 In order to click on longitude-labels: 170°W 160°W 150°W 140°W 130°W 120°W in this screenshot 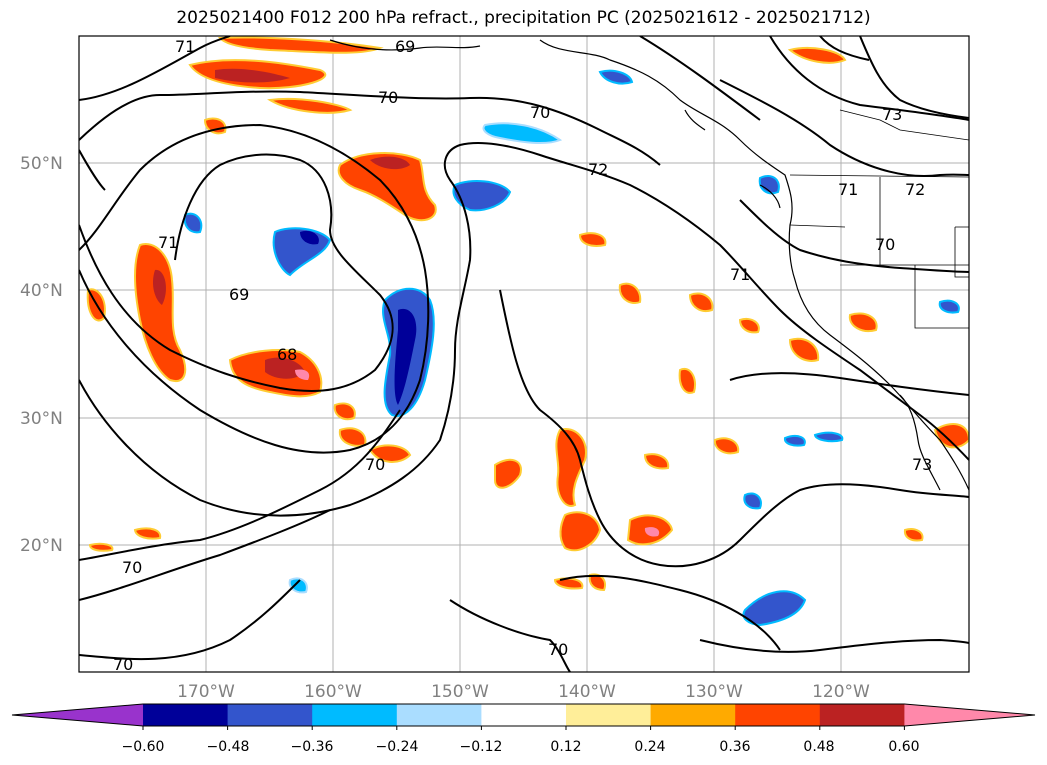, I will do `click(523, 692)`.